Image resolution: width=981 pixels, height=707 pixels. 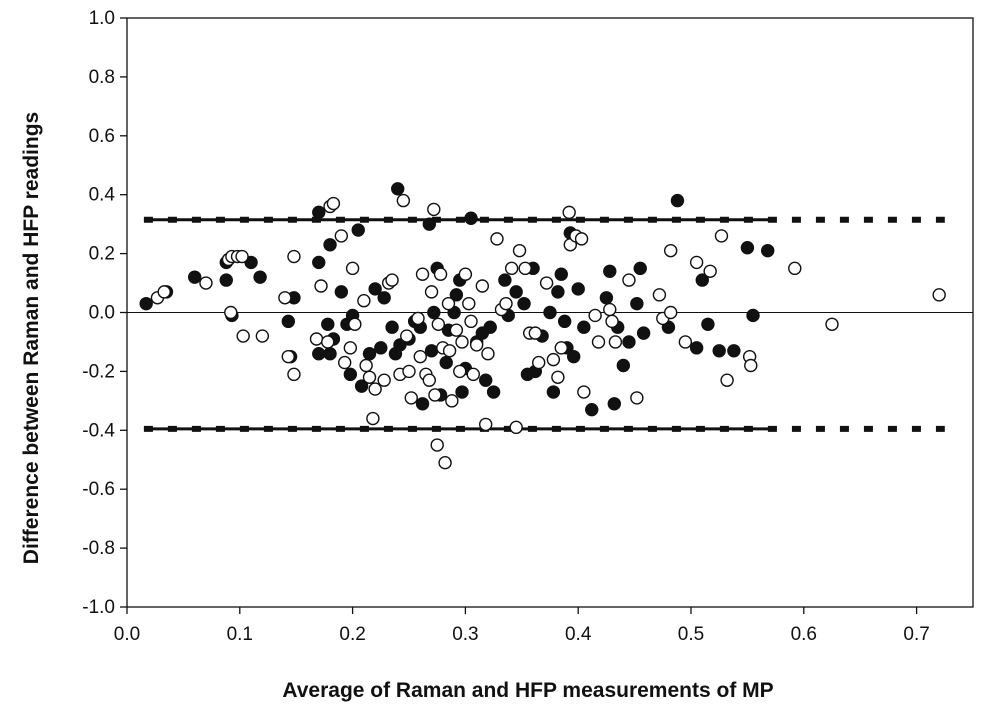 I want to click on x-tick-label: 0.3, so click(x=465, y=634).